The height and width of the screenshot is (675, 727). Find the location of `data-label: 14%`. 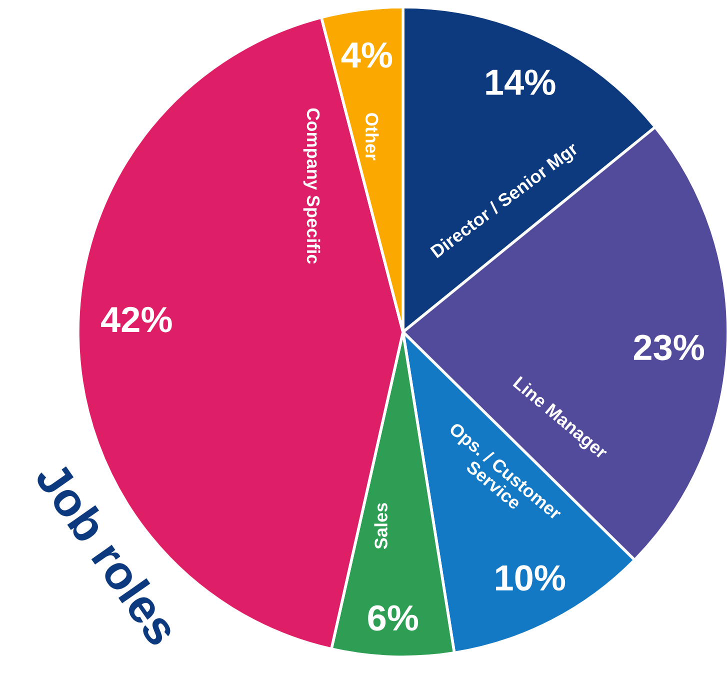

data-label: 14% is located at coordinates (521, 83).